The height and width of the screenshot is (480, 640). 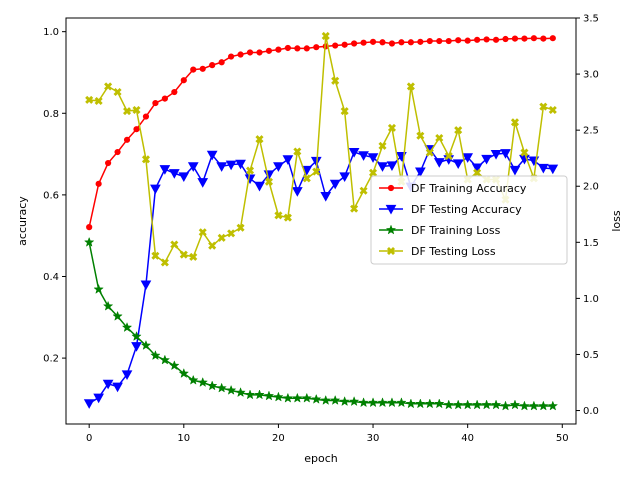 What do you see at coordinates (373, 438) in the screenshot?
I see `x-tick-label: 30` at bounding box center [373, 438].